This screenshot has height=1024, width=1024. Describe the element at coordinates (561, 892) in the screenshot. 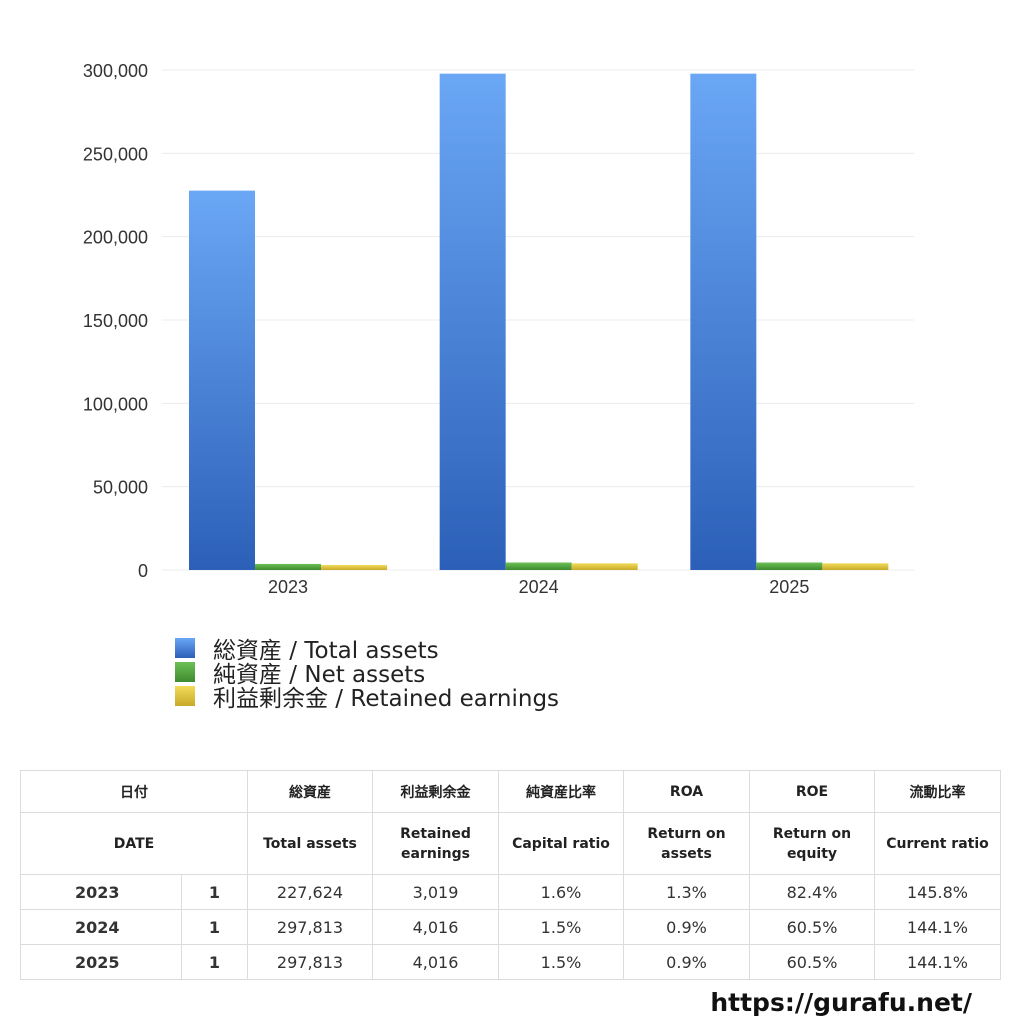

I see `cell-capital-ratio: 1.6%` at that location.